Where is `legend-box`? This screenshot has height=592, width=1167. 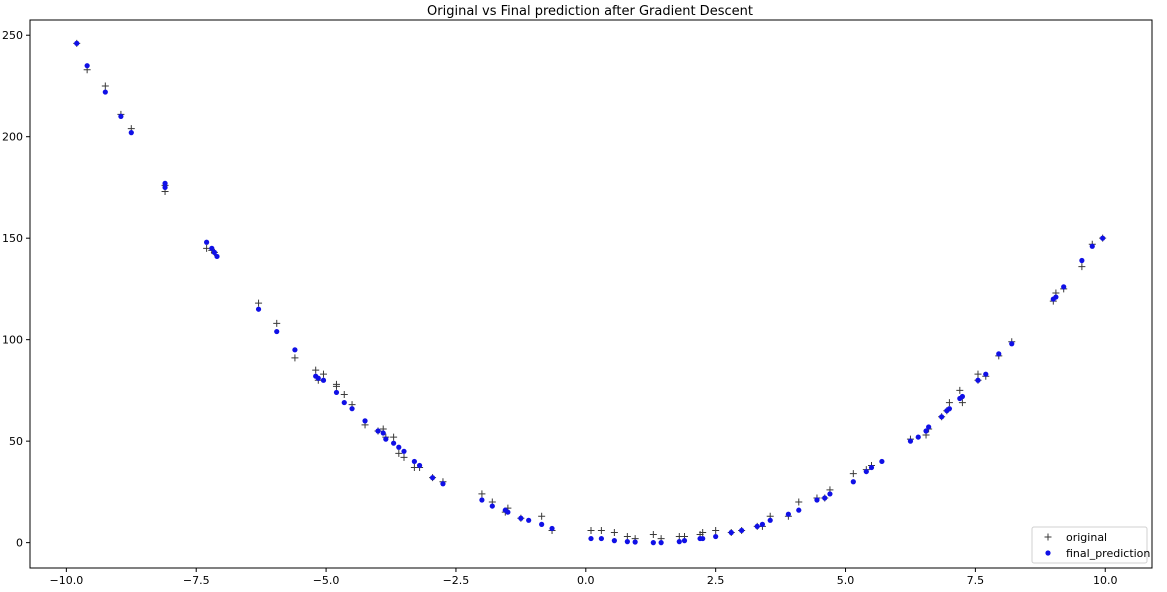
legend-box is located at coordinates (1089, 545).